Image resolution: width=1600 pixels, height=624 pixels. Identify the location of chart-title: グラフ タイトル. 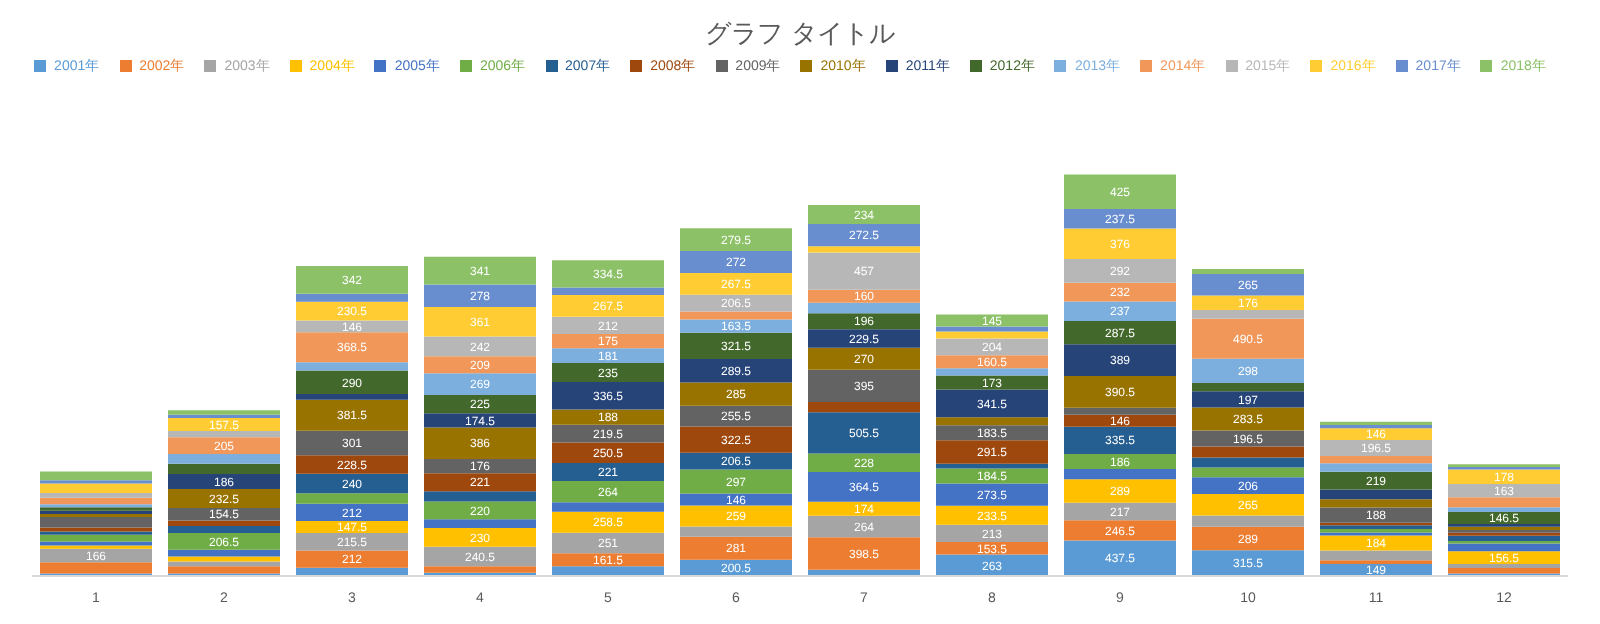
(800, 34).